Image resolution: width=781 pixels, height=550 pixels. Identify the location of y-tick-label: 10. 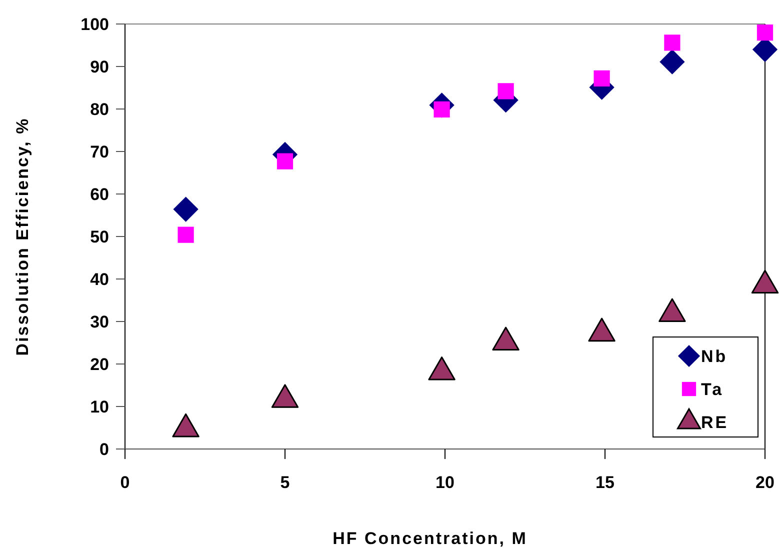
(99, 406).